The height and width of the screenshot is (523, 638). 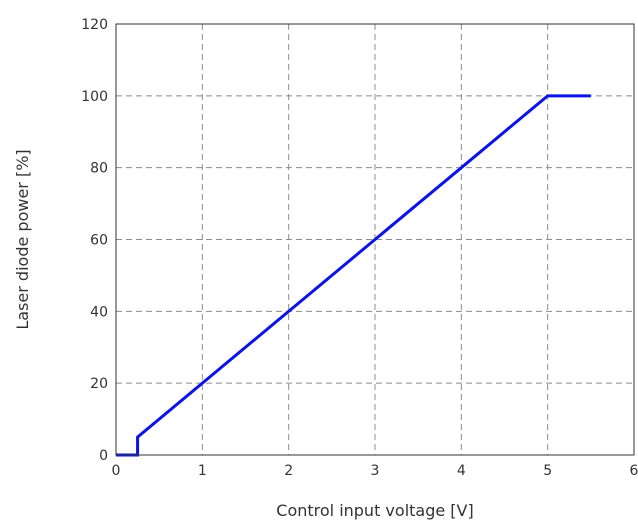 I want to click on y-tick-label: 20, so click(x=99, y=384).